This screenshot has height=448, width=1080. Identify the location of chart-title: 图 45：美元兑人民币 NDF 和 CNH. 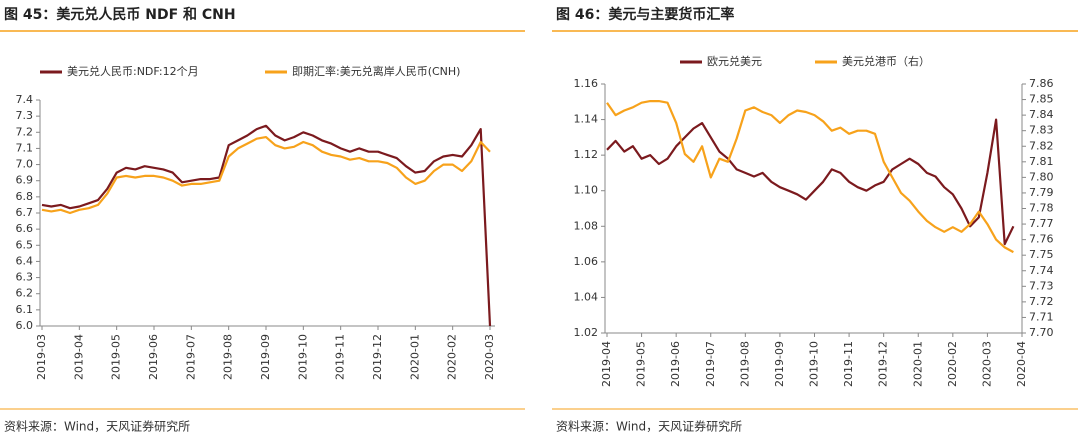
(120, 14).